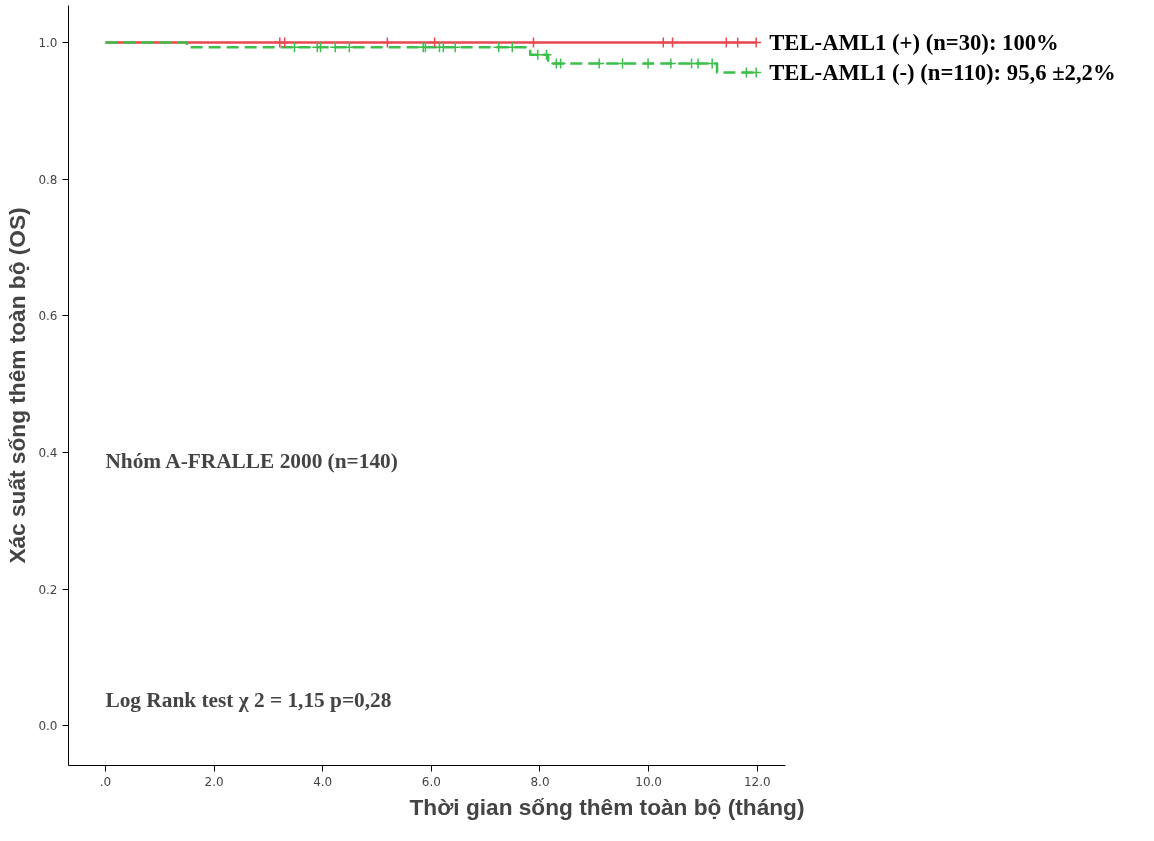 The image size is (1154, 841). What do you see at coordinates (48, 452) in the screenshot?
I see `y-tick-label: 0.4` at bounding box center [48, 452].